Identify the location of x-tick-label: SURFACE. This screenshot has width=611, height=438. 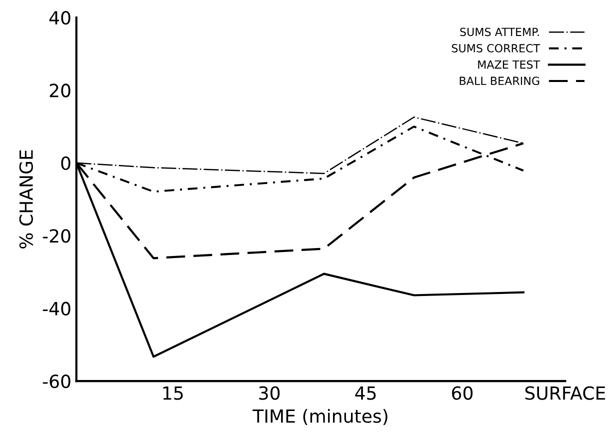
(565, 393).